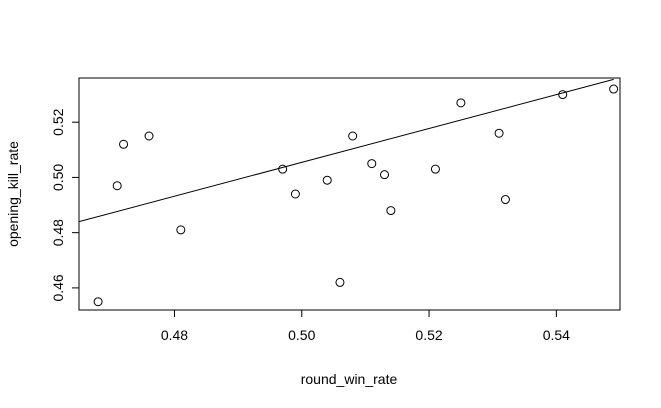 The width and height of the screenshot is (661, 408). I want to click on y-tick-label: 0.46, so click(58, 287).